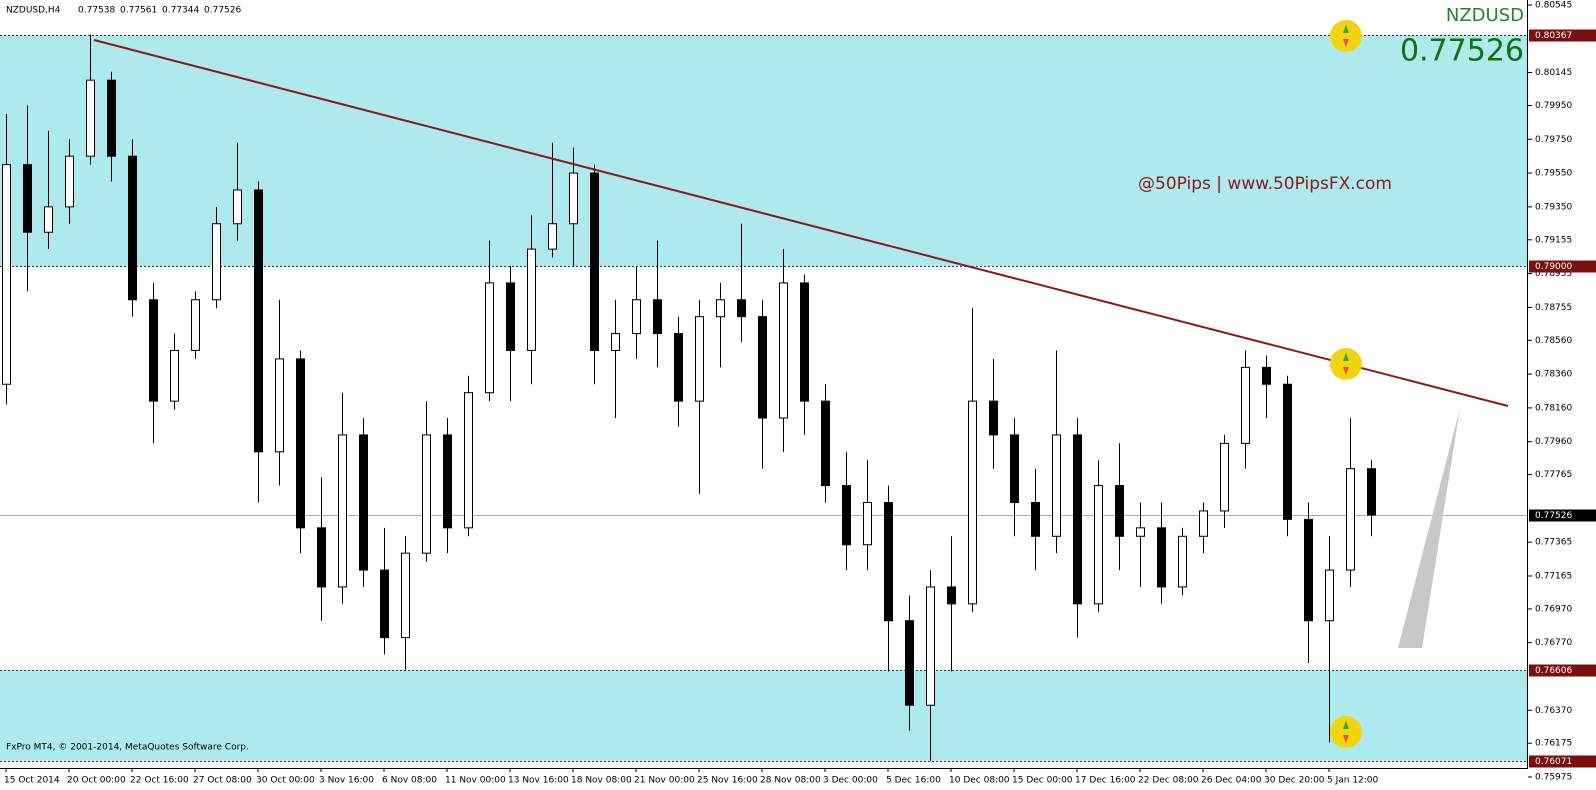 The image size is (1596, 790). Describe the element at coordinates (1553, 274) in the screenshot. I see `y-tick-label: 0.78955` at that location.